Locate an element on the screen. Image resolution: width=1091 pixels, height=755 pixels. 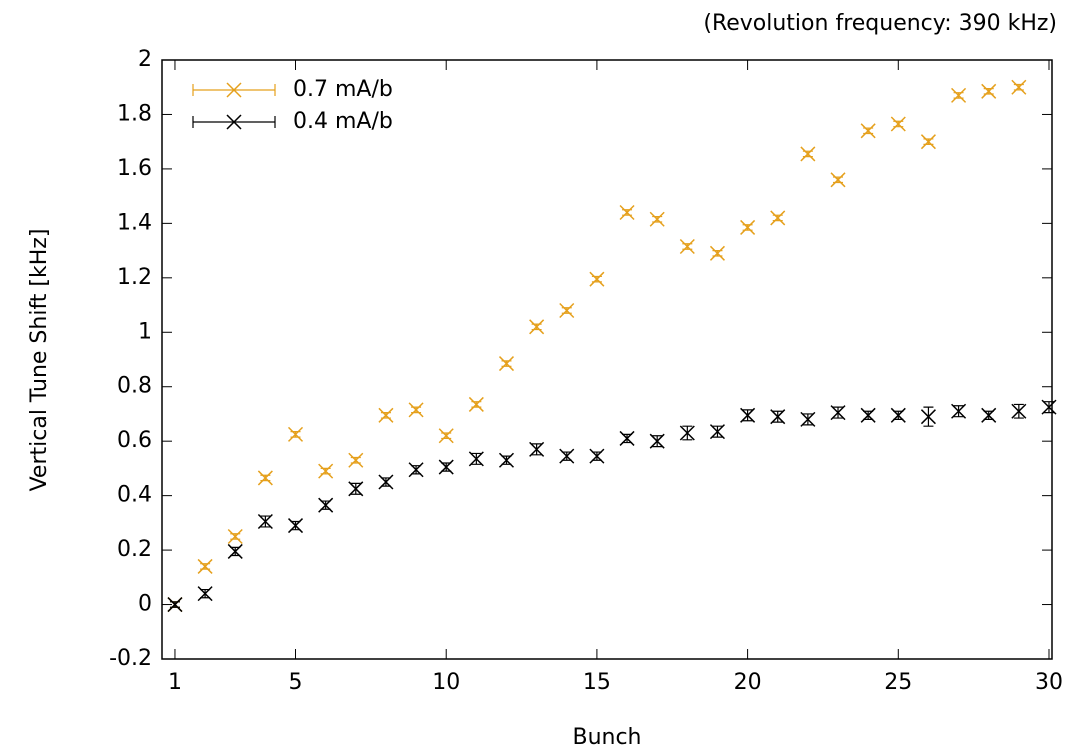
x-tick-label: 15 is located at coordinates (597, 682).